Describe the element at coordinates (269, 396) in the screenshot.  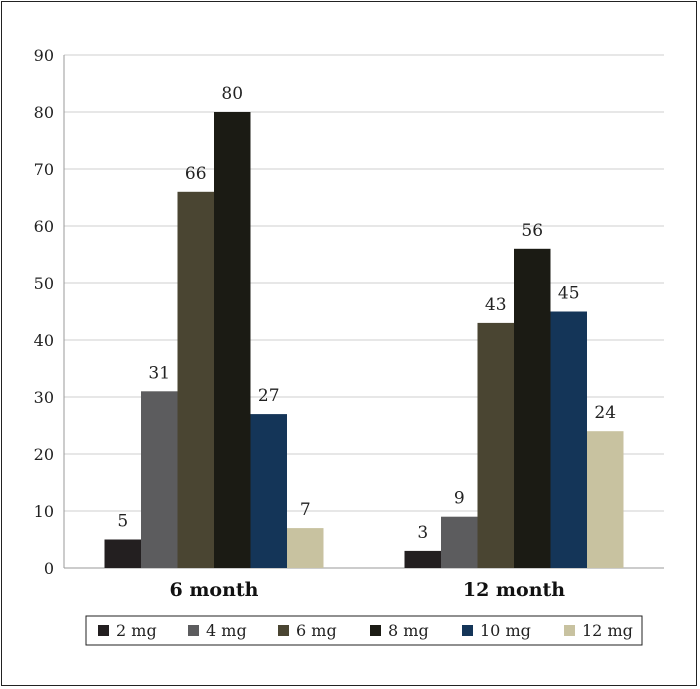
I see `data-label: 27` at that location.